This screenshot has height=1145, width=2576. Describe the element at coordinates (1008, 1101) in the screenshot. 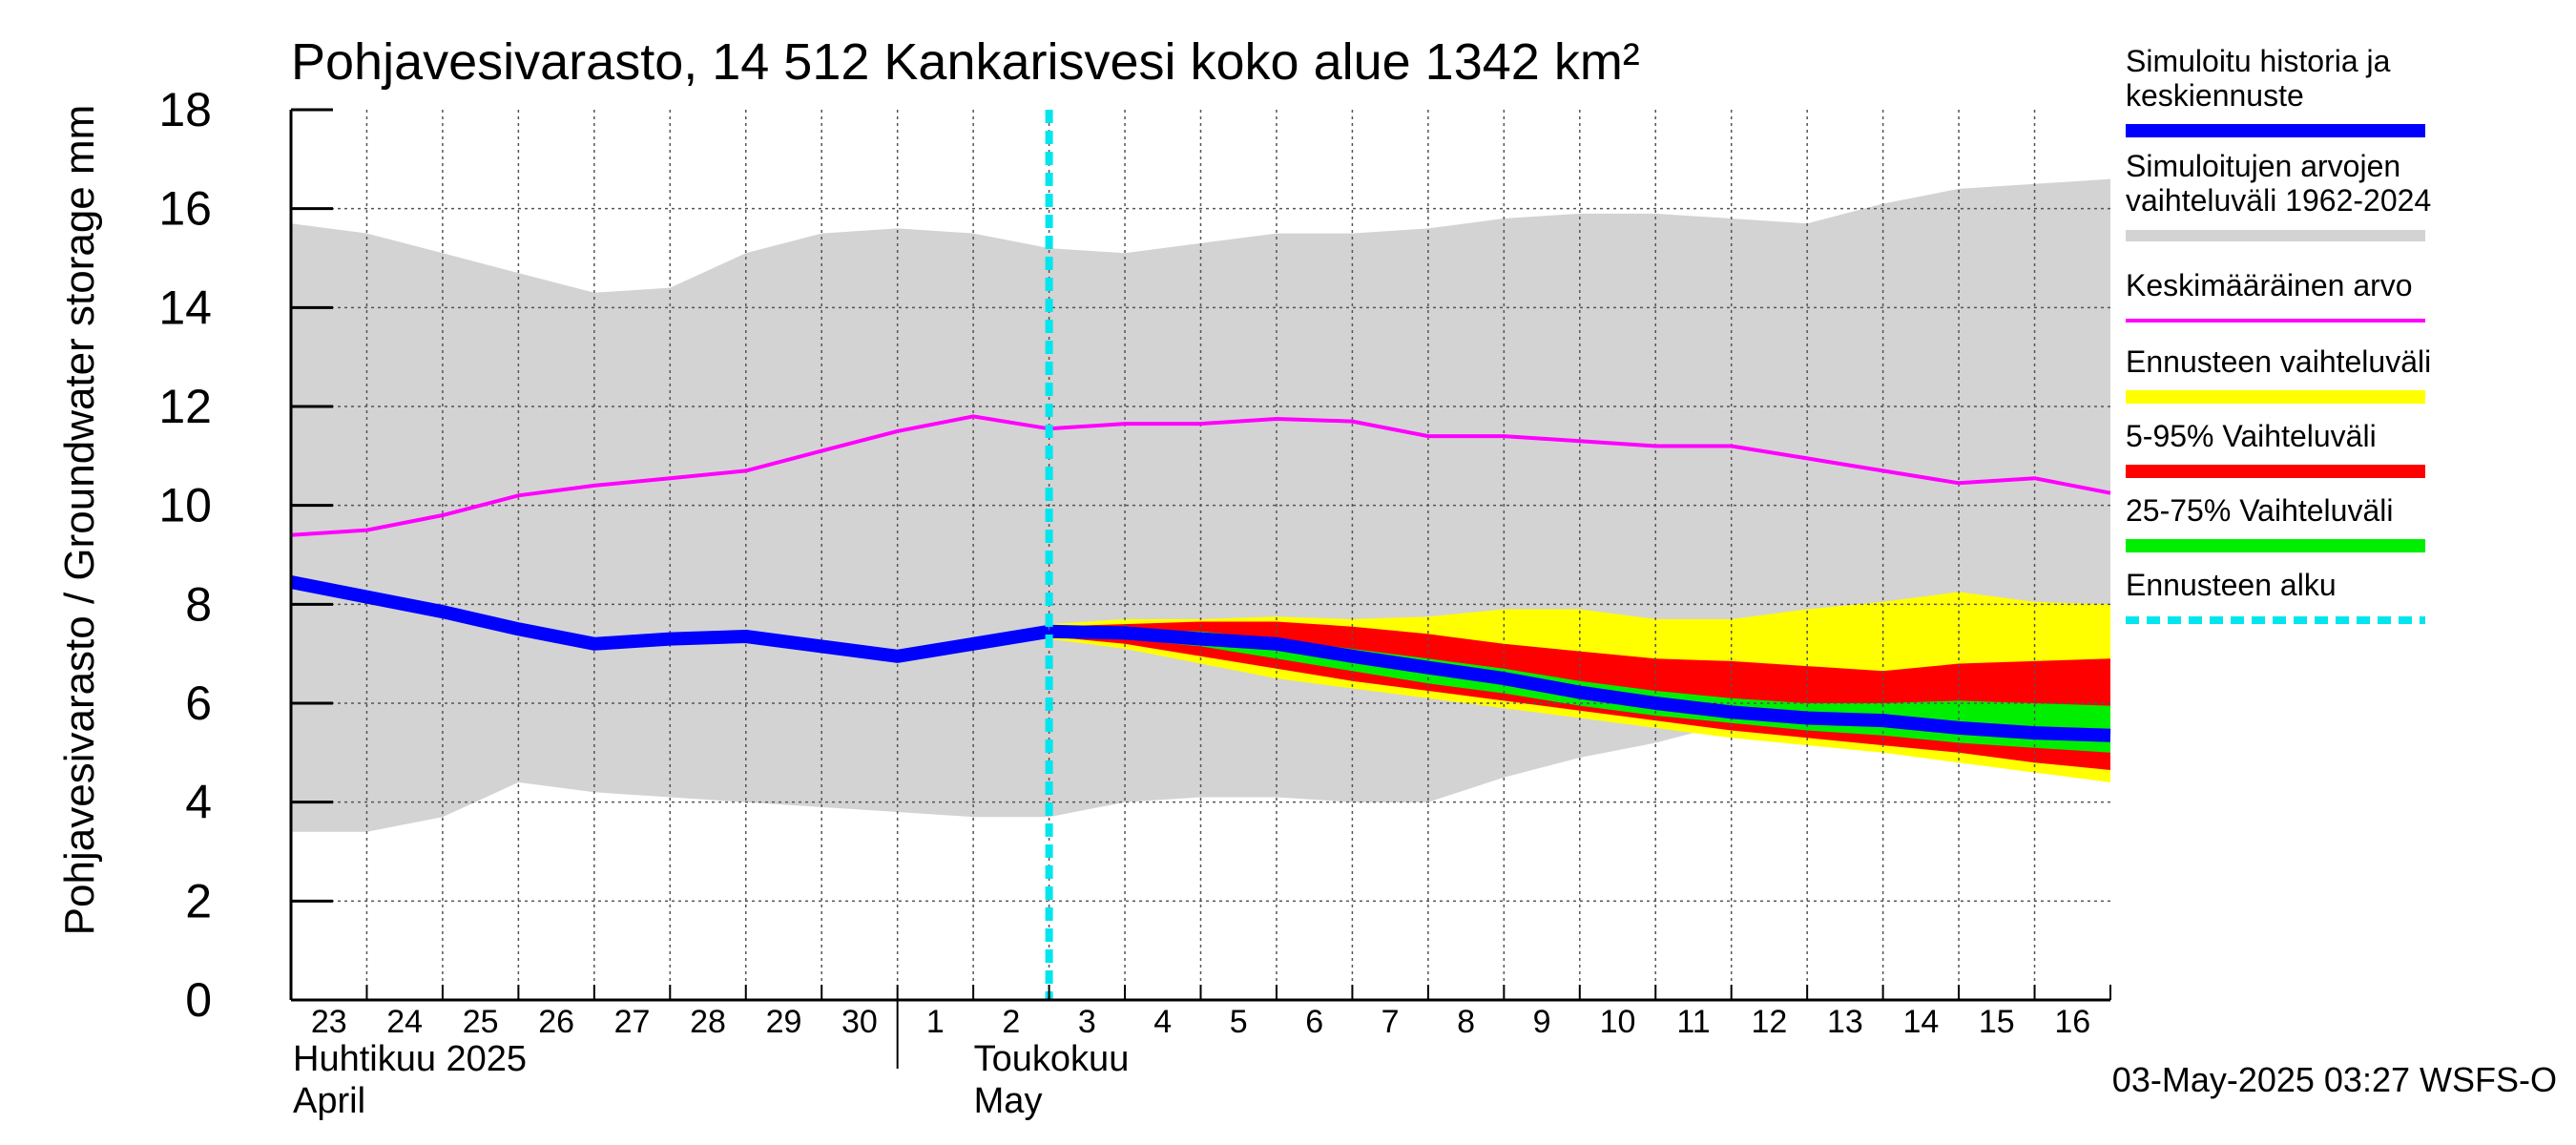

I see `month-label-en: May` at that location.